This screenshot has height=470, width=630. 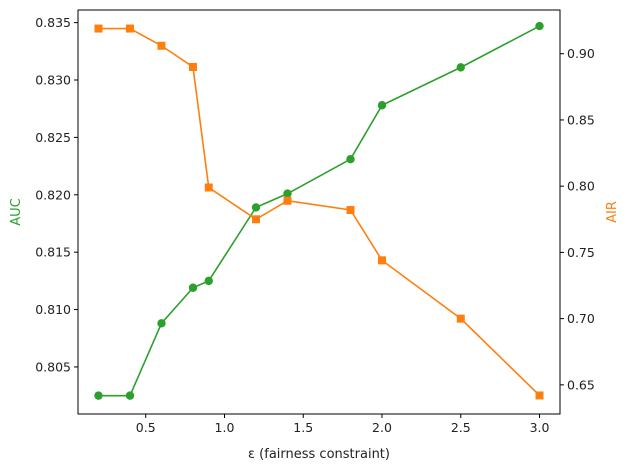 I want to click on right-y-tick-label: 0.90, so click(x=581, y=53).